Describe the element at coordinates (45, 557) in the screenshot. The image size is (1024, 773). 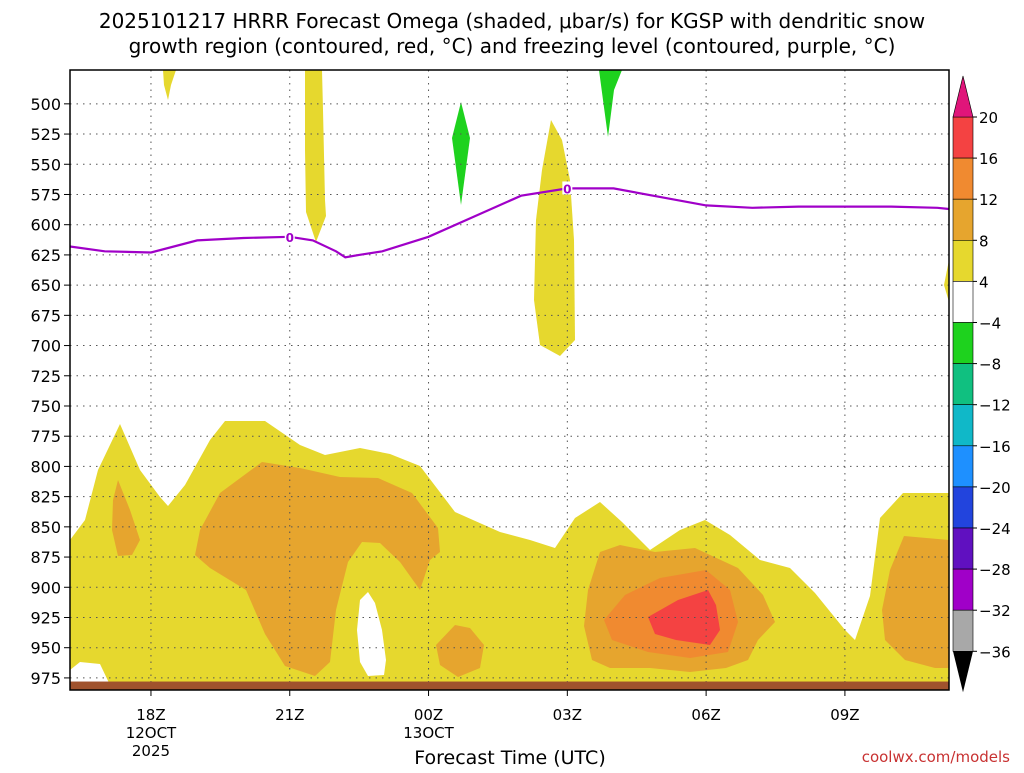
I see `y-tick-label-875: 875` at that location.